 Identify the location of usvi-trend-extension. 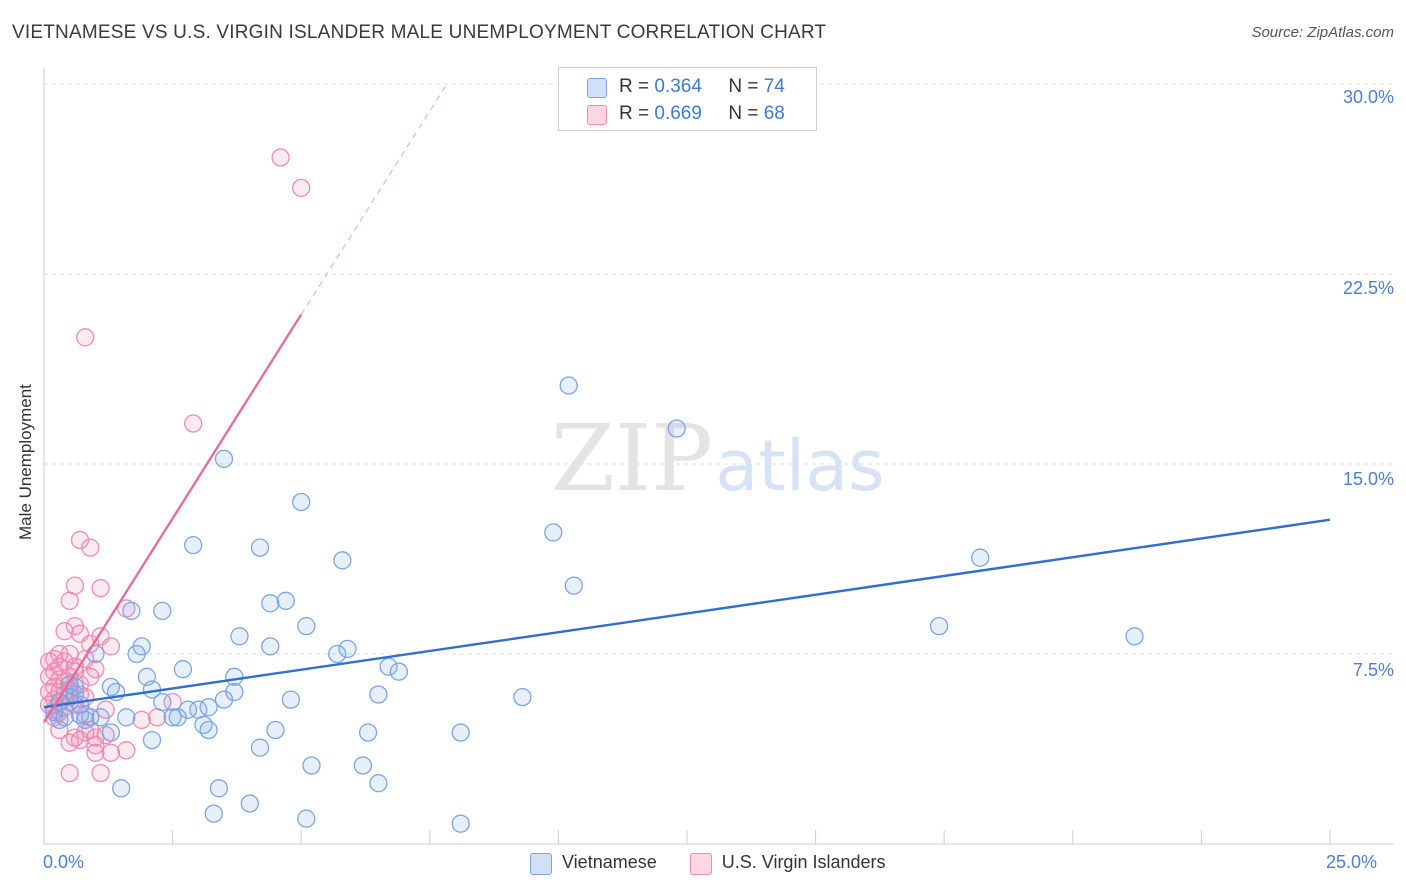
(373, 200).